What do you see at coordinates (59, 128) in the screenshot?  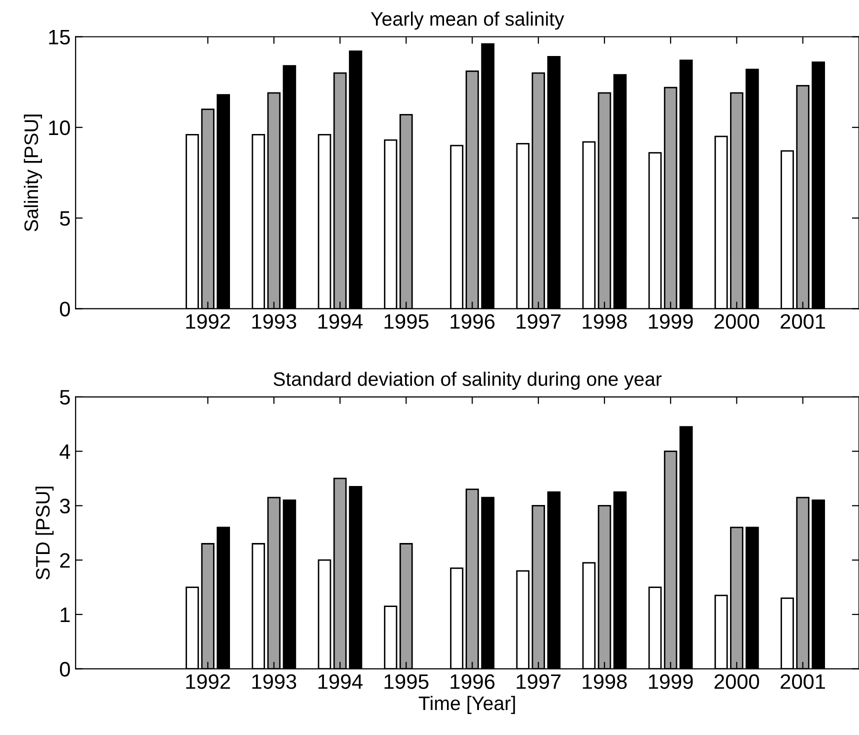 I see `y-tick-label: 10` at bounding box center [59, 128].